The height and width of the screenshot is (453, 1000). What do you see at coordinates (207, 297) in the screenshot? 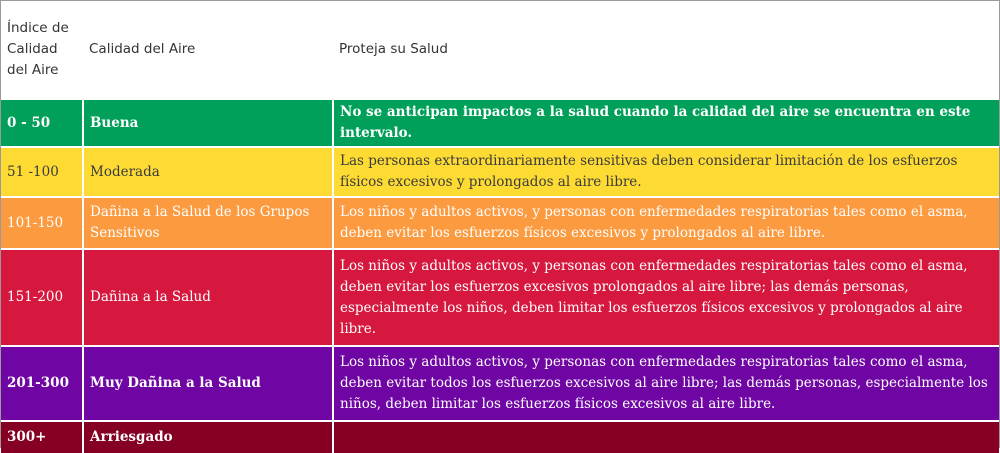
I see `aqi-level-cell: Dañina a la Salud` at bounding box center [207, 297].